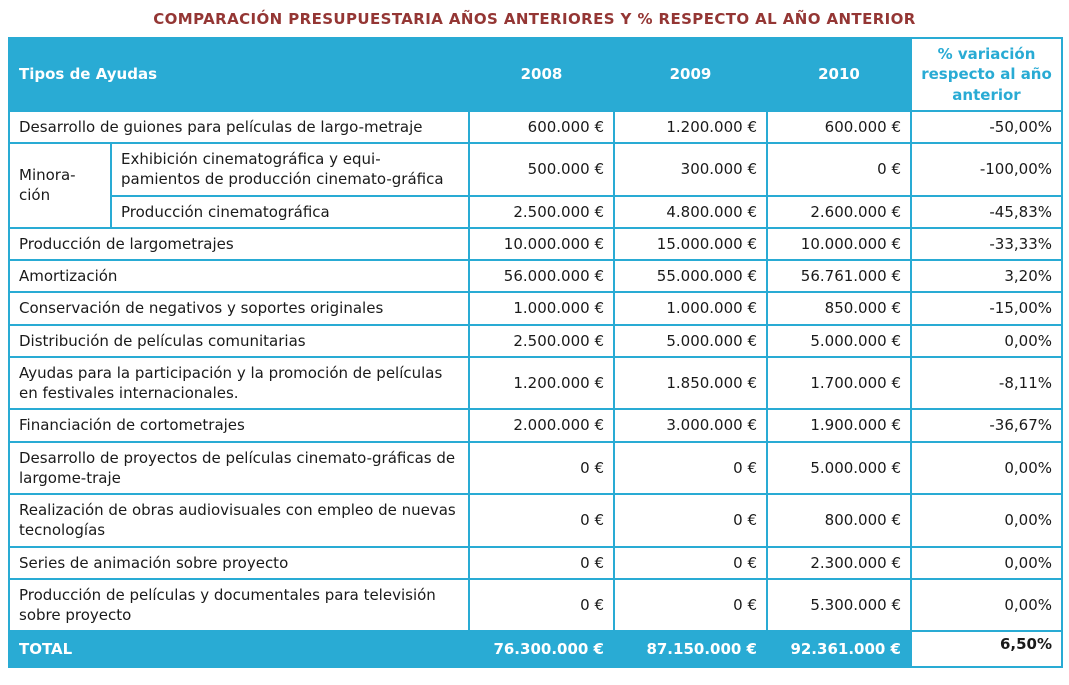  Describe the element at coordinates (986, 649) in the screenshot. I see `total-variacion: 6,50%` at that location.